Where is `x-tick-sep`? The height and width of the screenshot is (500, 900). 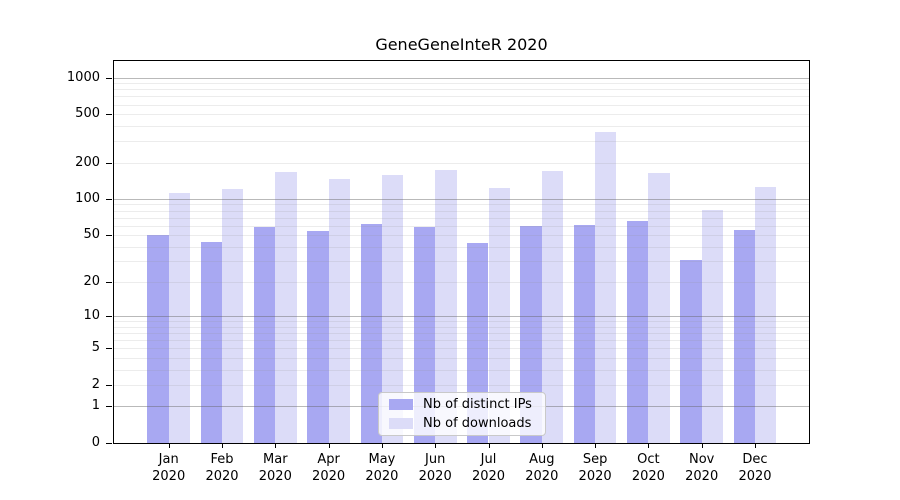
x-tick-sep is located at coordinates (596, 446).